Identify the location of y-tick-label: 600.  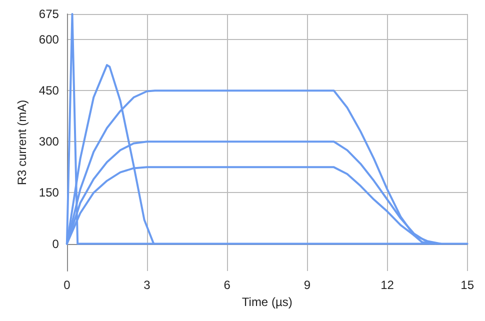
(49, 39).